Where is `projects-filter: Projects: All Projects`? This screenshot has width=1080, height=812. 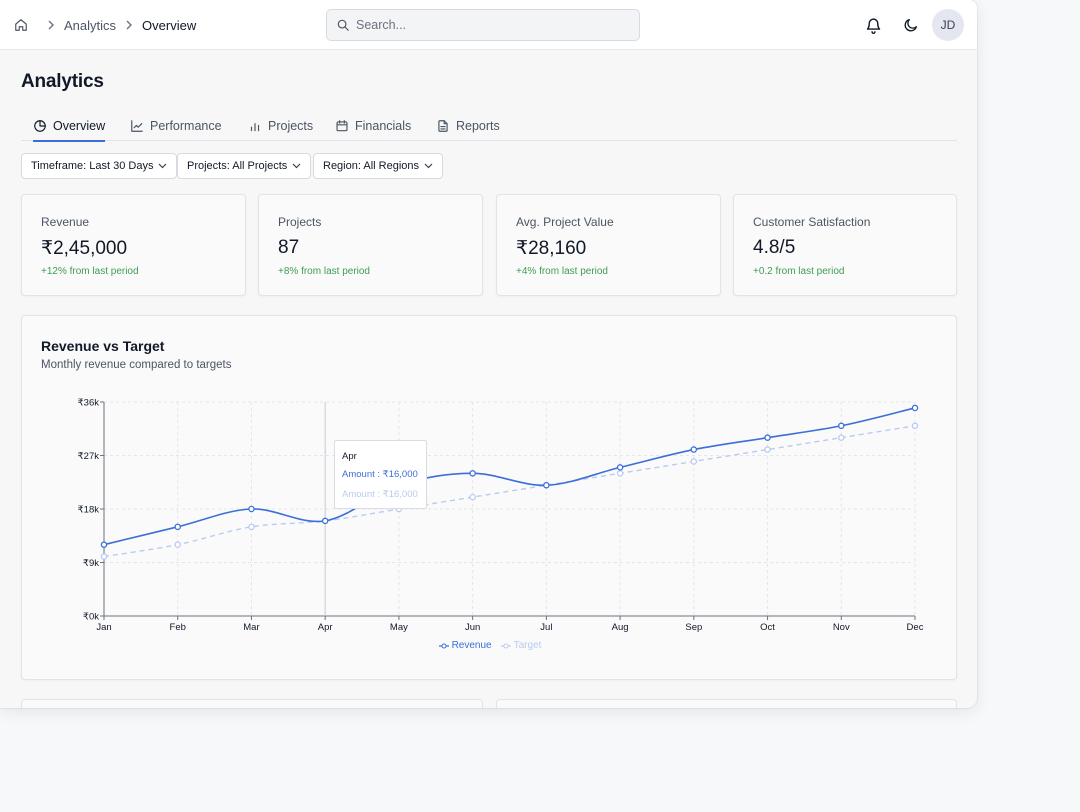 projects-filter: Projects: All Projects is located at coordinates (244, 166).